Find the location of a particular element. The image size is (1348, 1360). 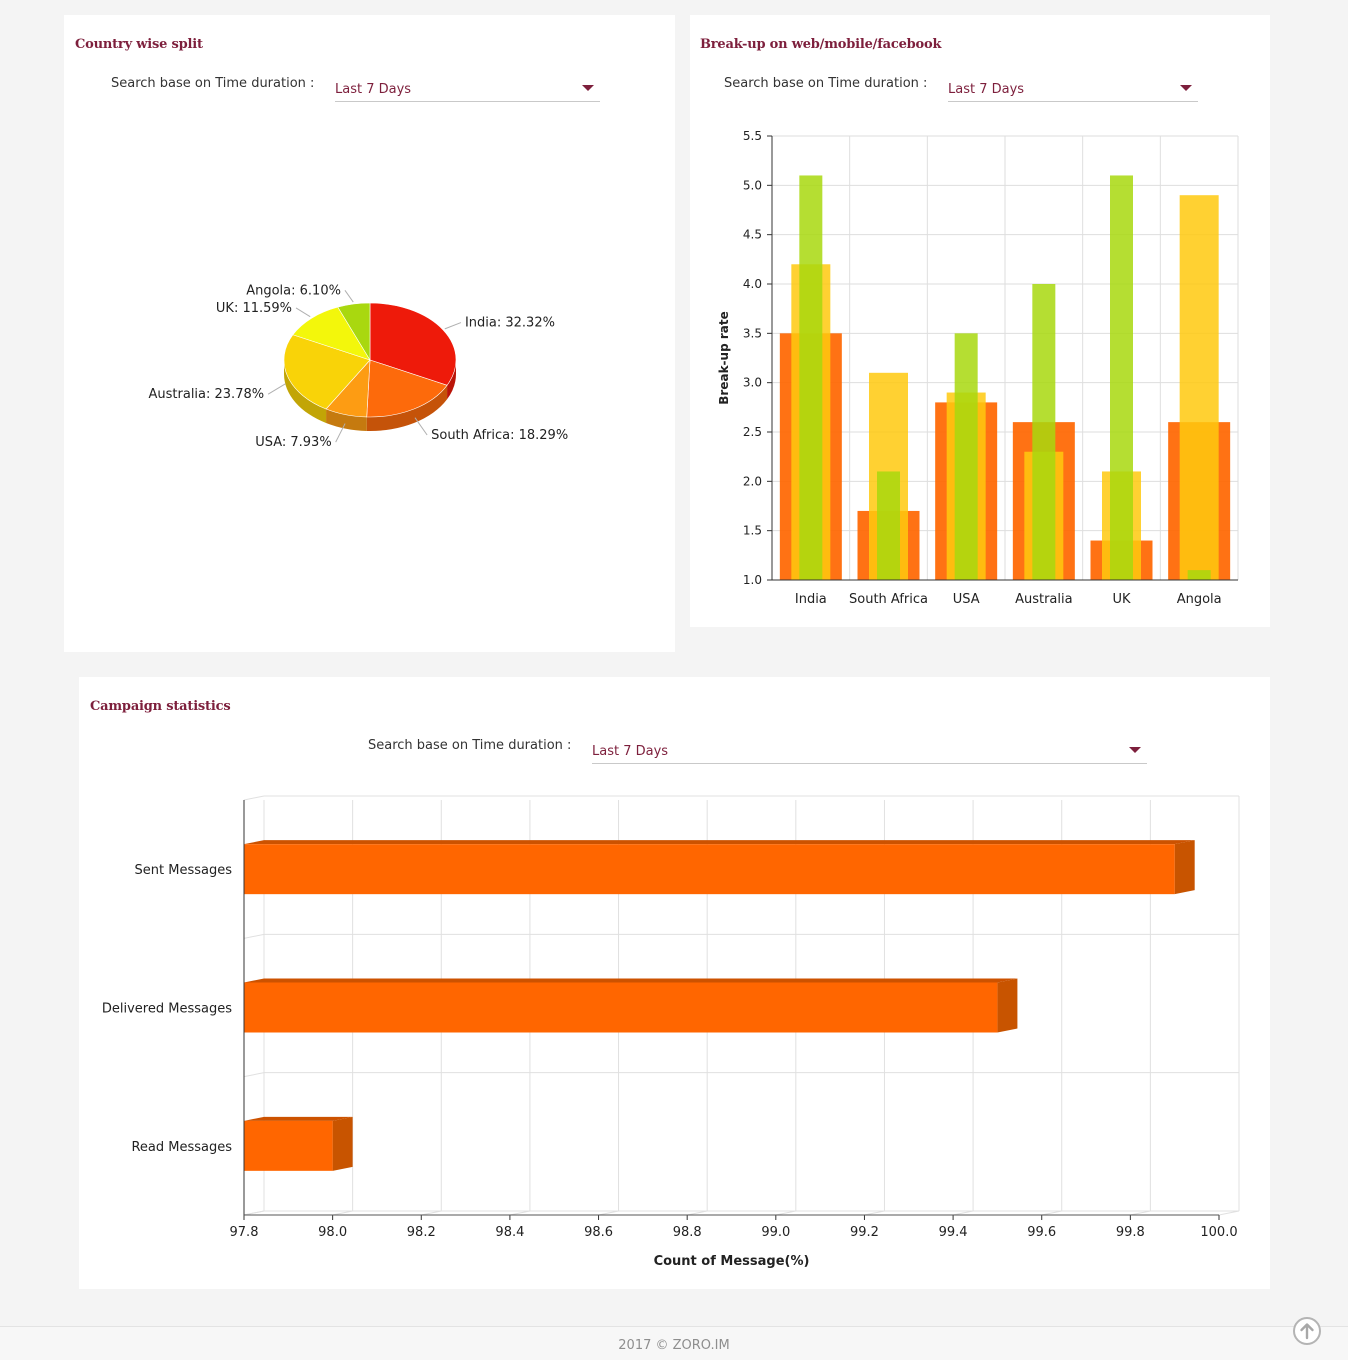

y-tick-label: 3.0 is located at coordinates (752, 383).